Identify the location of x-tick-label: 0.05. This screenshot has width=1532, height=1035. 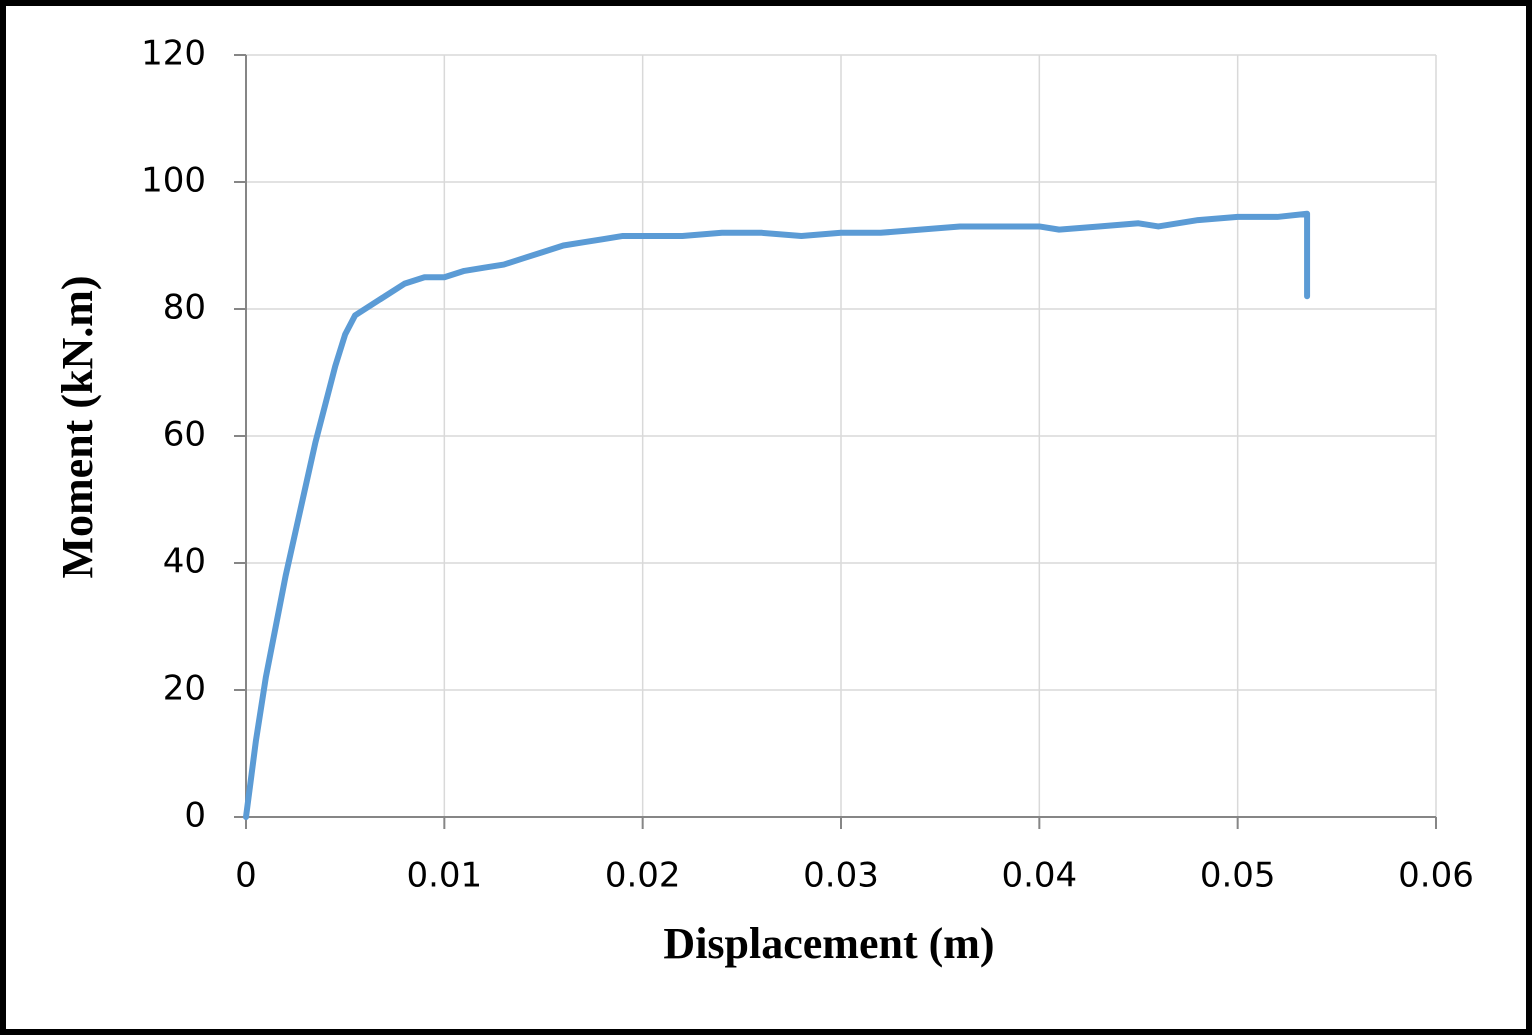
(1238, 876).